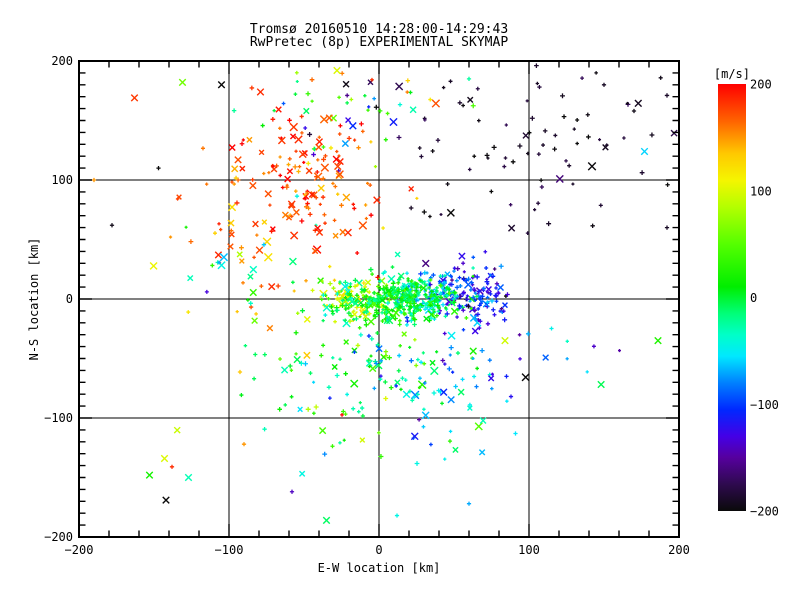 This screenshot has width=800, height=600. Describe the element at coordinates (62, 61) in the screenshot. I see `y-tick-label: 200` at that location.